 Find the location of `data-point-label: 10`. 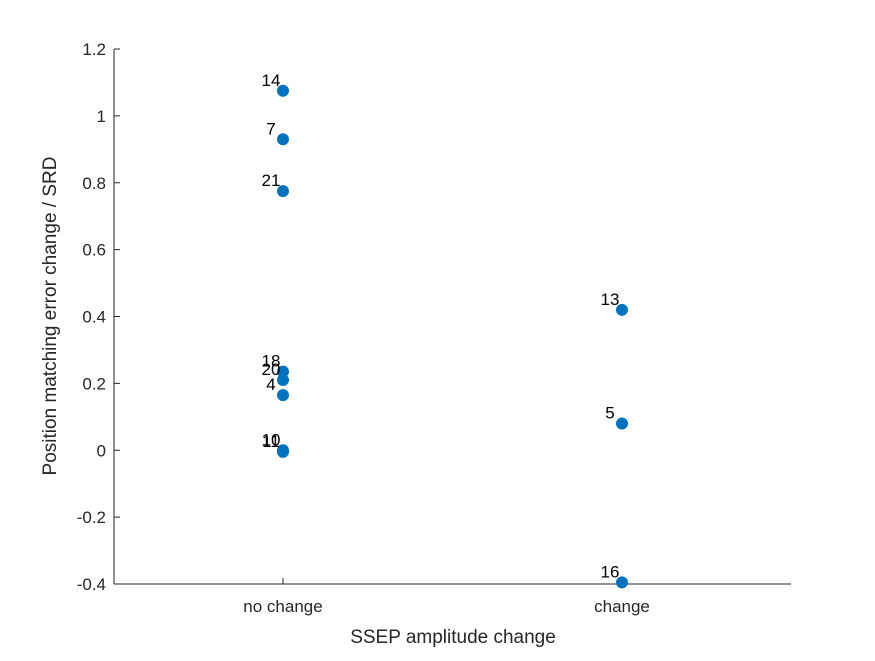

data-point-label: 10 is located at coordinates (271, 439).